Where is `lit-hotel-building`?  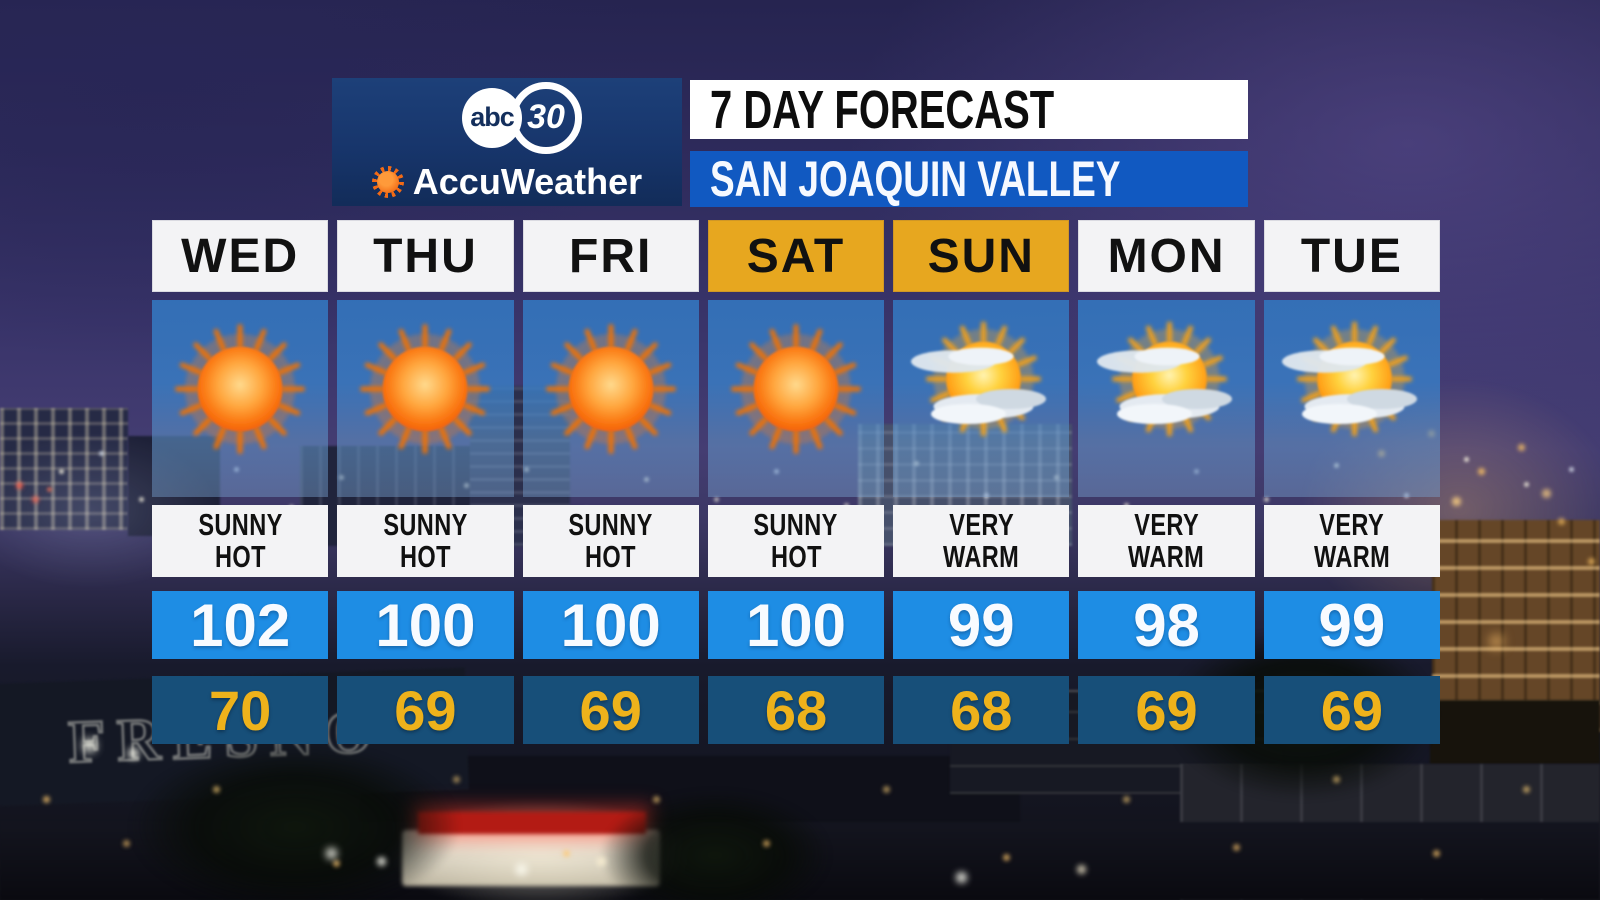
lit-hotel-building is located at coordinates (1516, 626).